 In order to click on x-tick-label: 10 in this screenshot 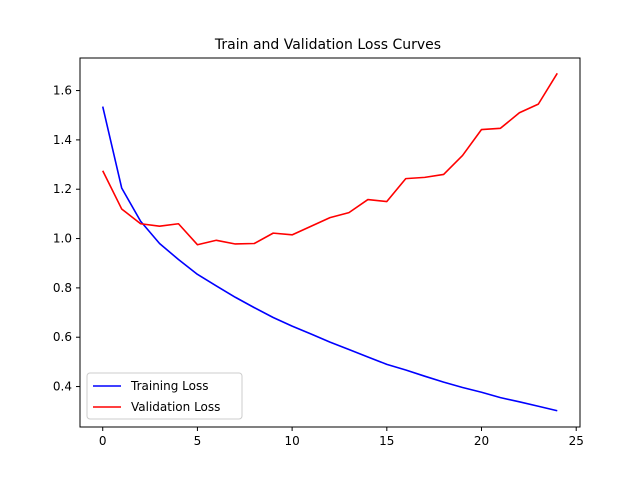, I will do `click(291, 441)`.